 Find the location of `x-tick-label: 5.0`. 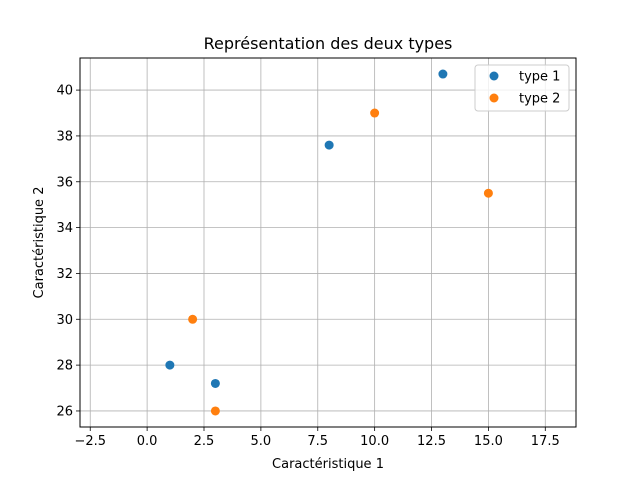

x-tick-label: 5.0 is located at coordinates (261, 441).